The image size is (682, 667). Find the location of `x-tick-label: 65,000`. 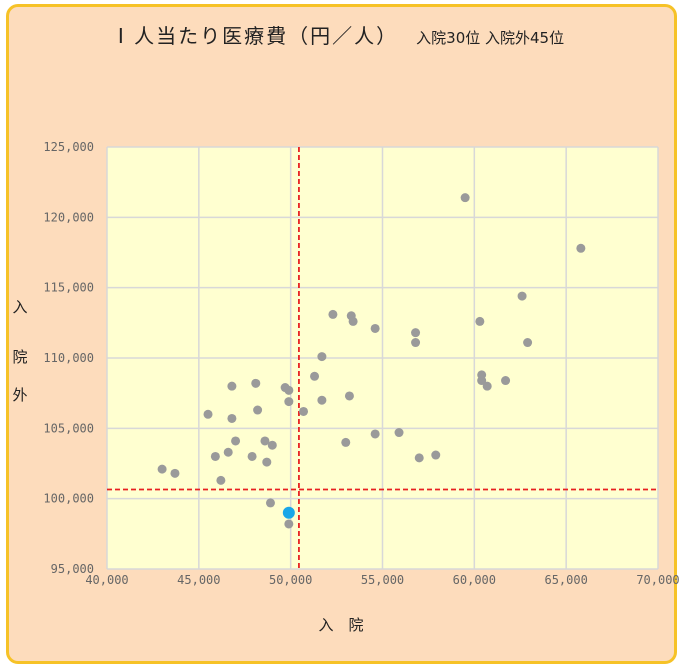

x-tick-label: 65,000 is located at coordinates (565, 580).